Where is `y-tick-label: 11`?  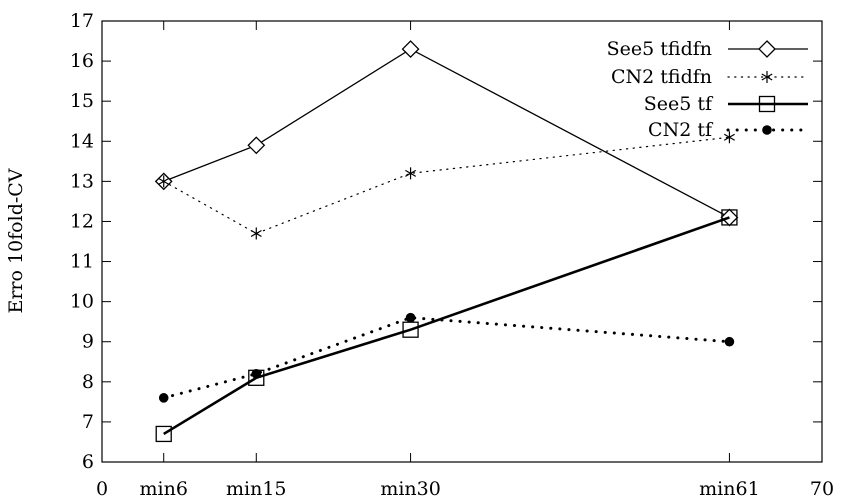
y-tick-label: 11 is located at coordinates (82, 262).